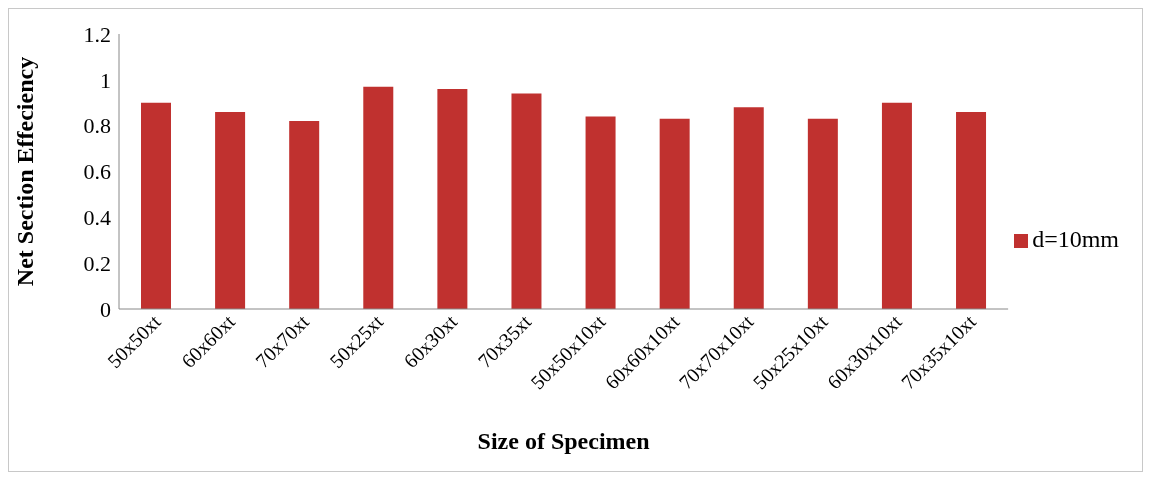  What do you see at coordinates (97, 172) in the screenshot?
I see `y-tick-label: 0.6` at bounding box center [97, 172].